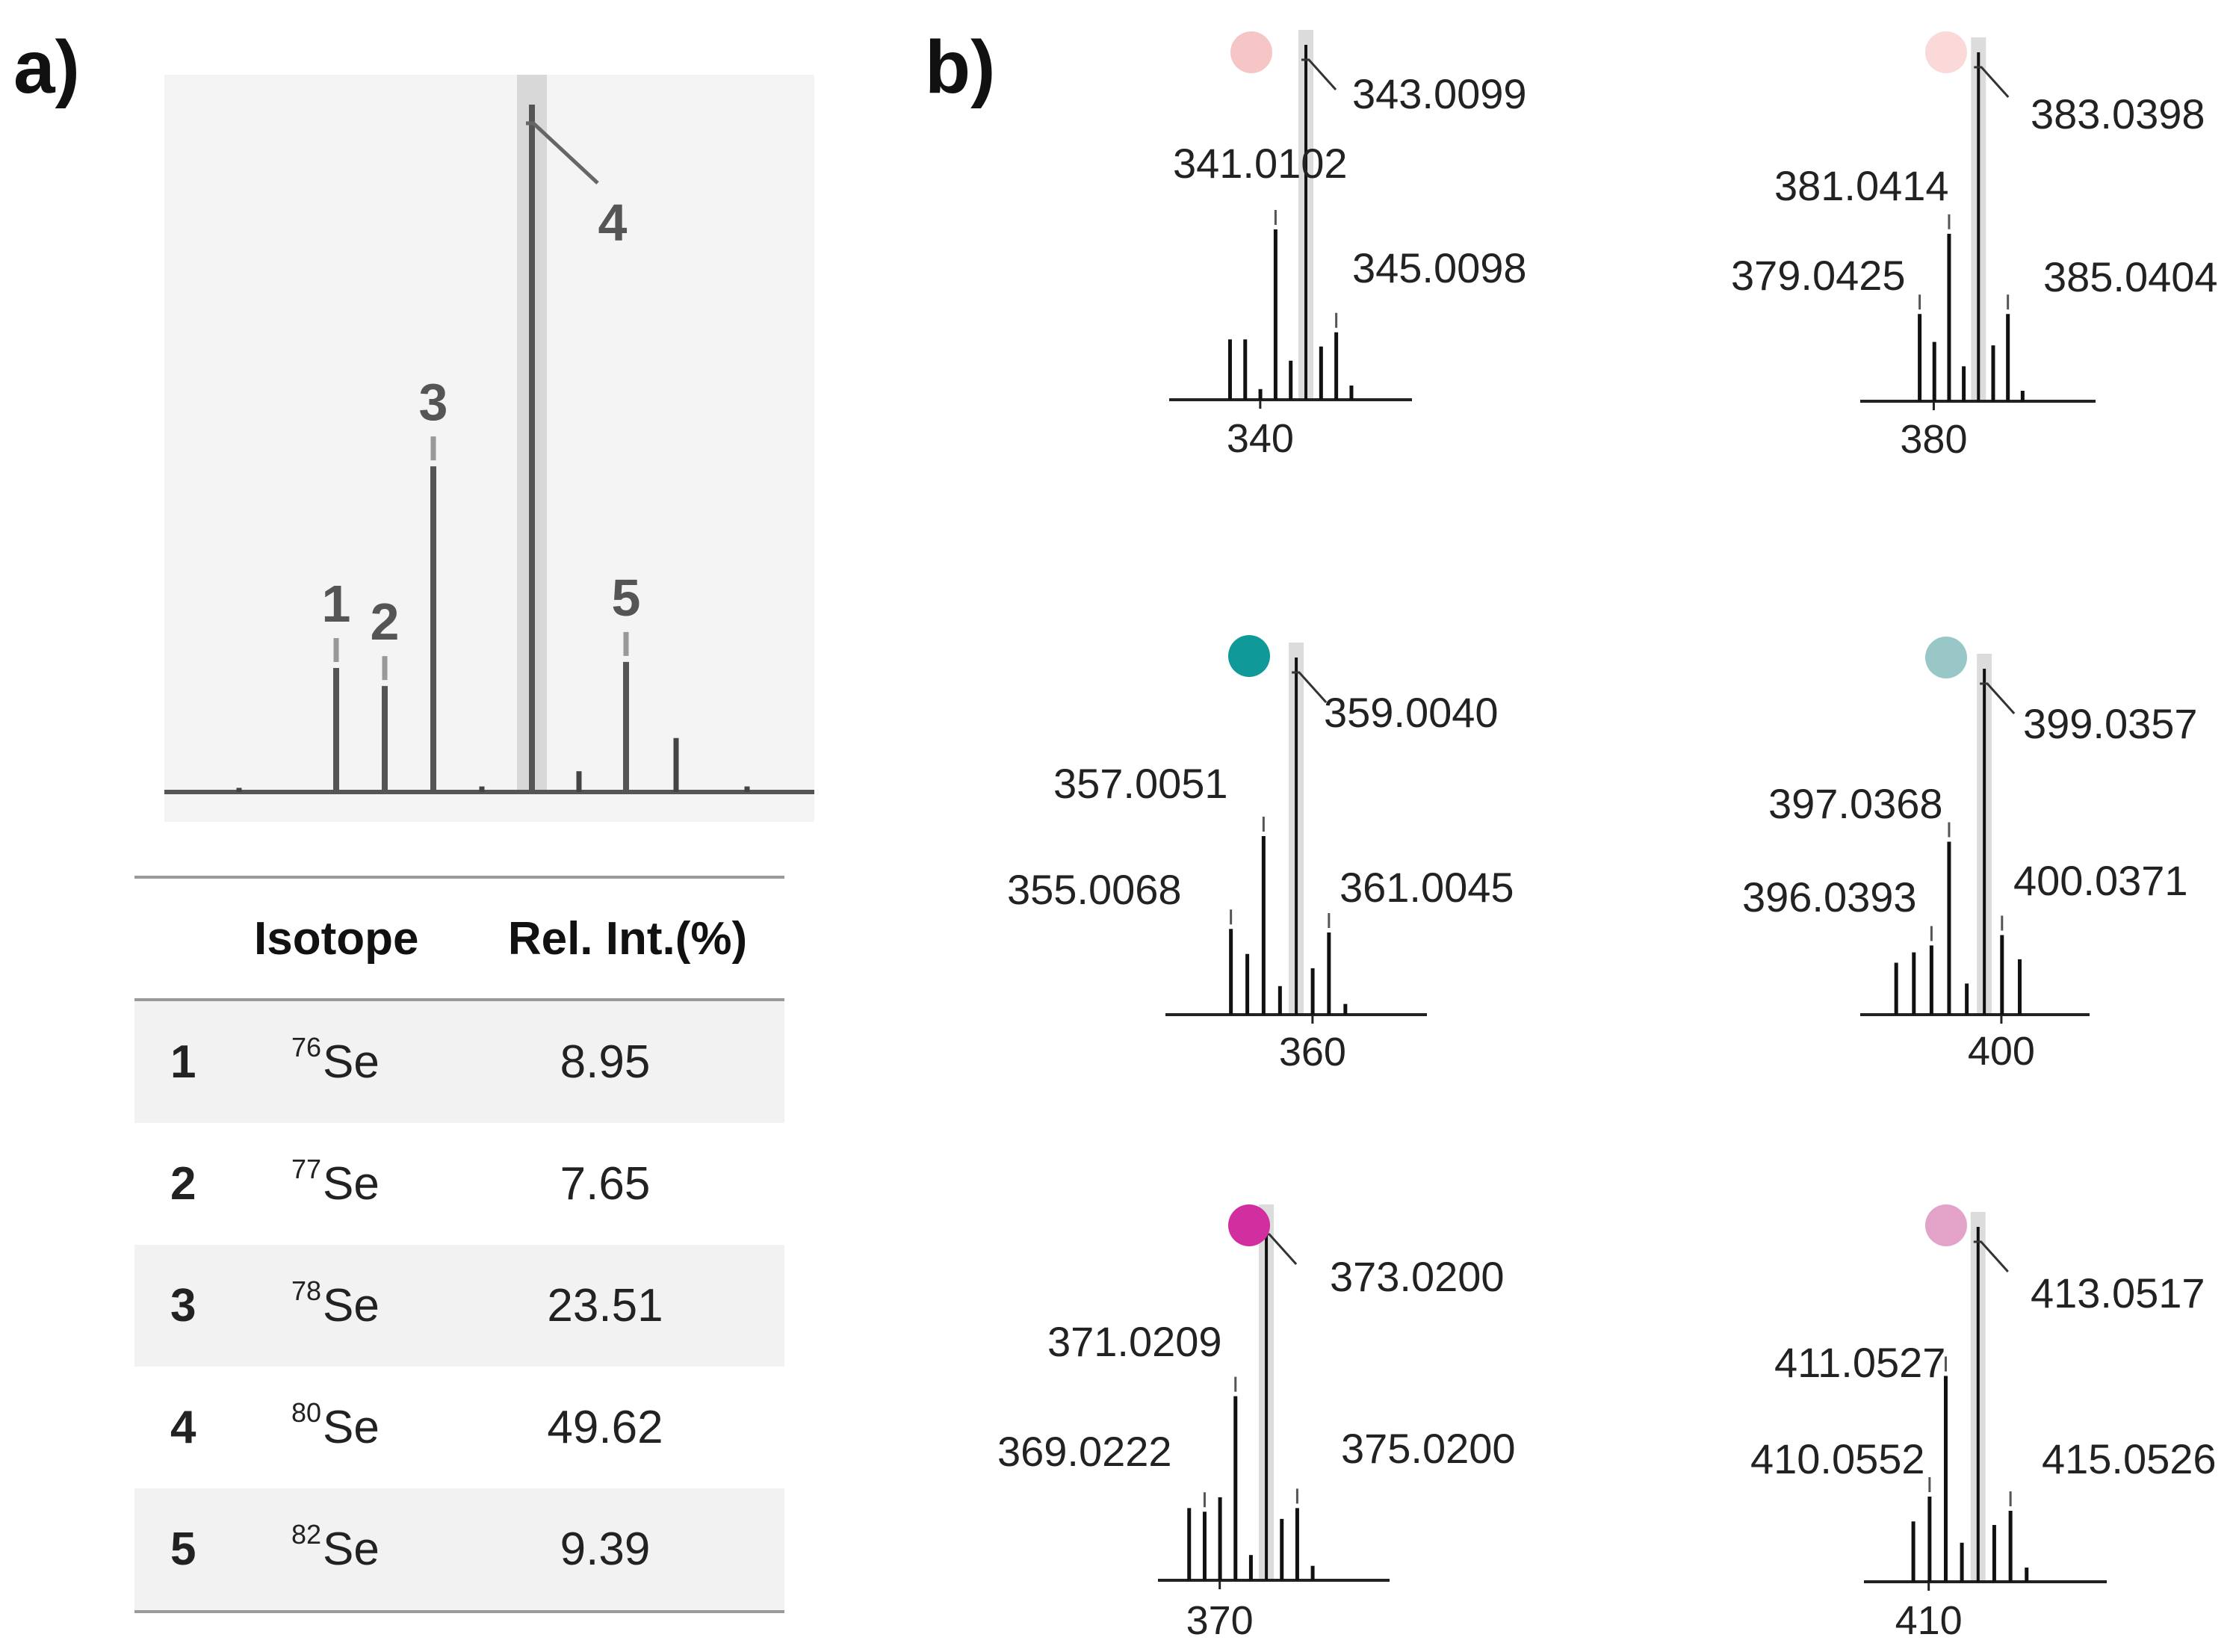  I want to click on peak-mz-label: 383.0398, so click(2118, 113).